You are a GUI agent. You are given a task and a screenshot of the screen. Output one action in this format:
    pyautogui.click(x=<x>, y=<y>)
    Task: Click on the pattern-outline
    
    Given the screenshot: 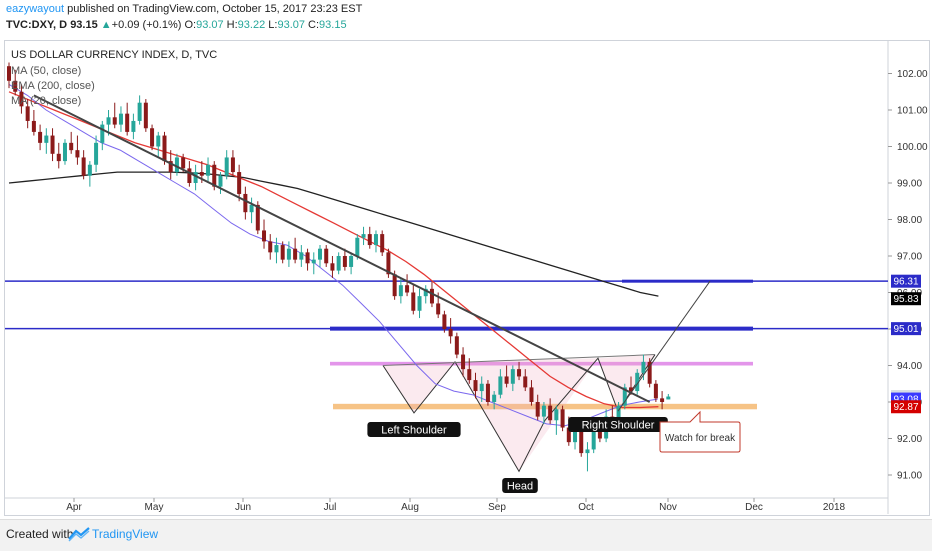 What is the action you would take?
    pyautogui.click(x=519, y=413)
    